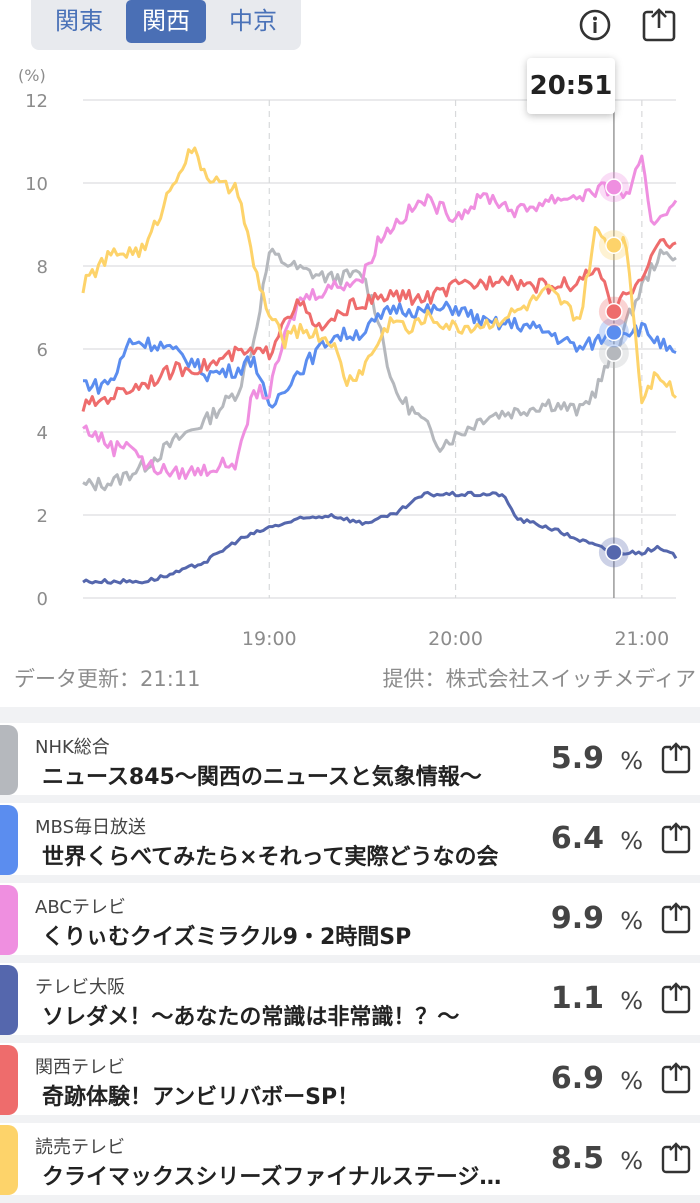  Describe the element at coordinates (201, 1097) in the screenshot. I see `program-title: 奇跡体験！アンビリバボーSP！` at that location.